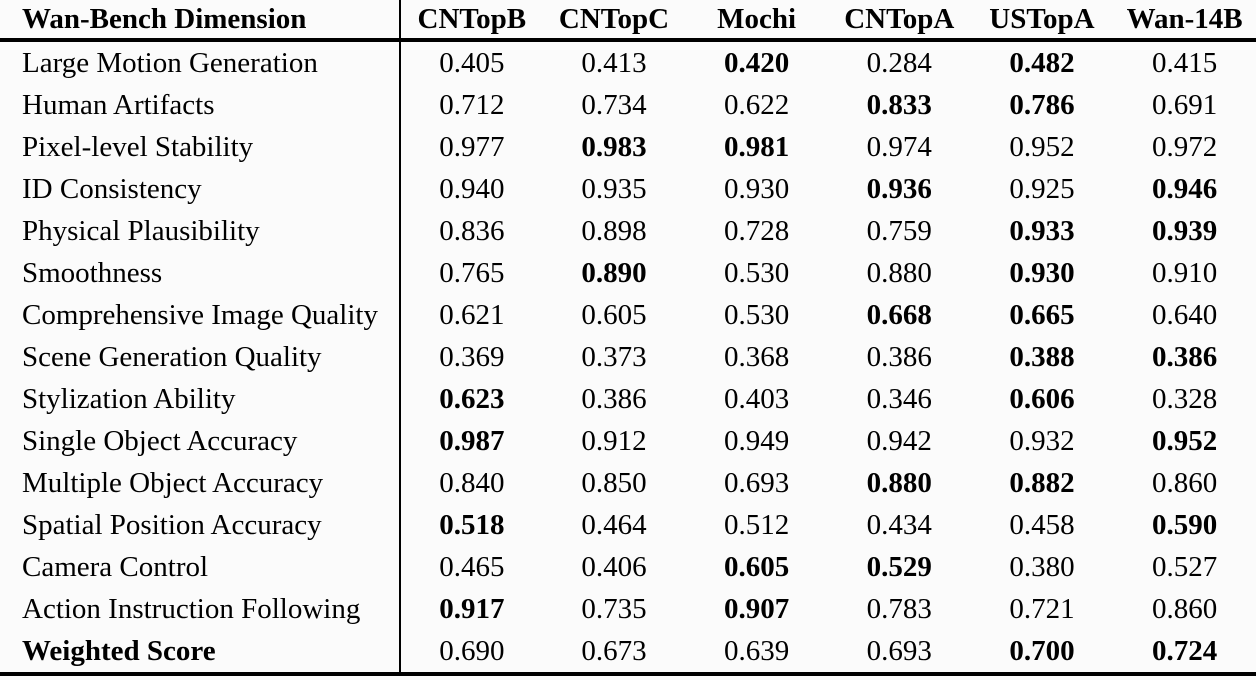 The image size is (1256, 680). Describe the element at coordinates (899, 104) in the screenshot. I see `score-cell: 0.833` at that location.